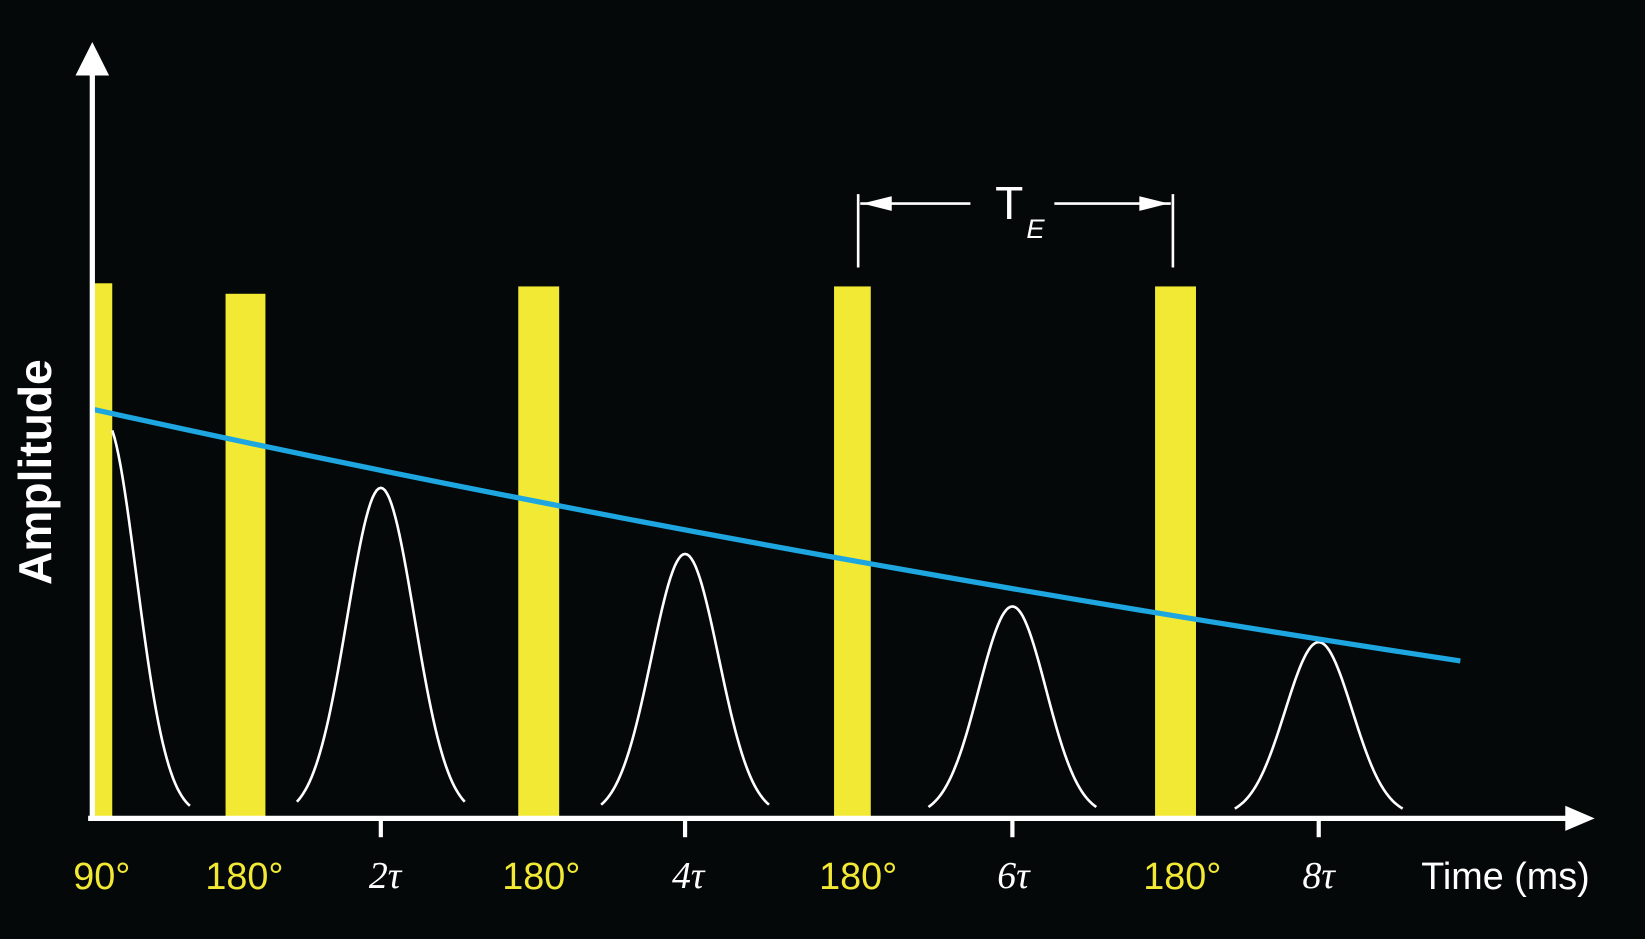 The image size is (1645, 939). I want to click on x-axis-label: Time (ms), so click(1505, 877).